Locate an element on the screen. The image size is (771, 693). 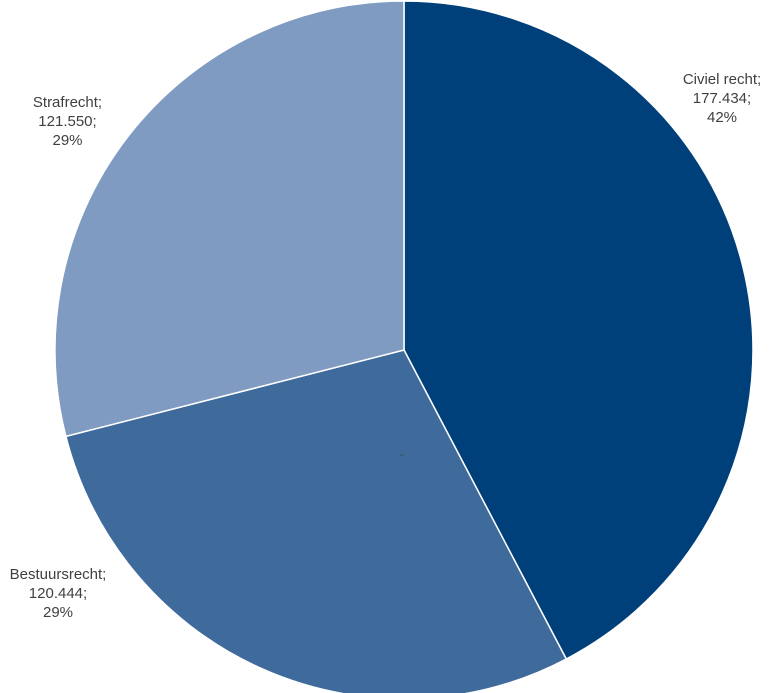
label-name: Bestuursrecht; is located at coordinates (58, 574).